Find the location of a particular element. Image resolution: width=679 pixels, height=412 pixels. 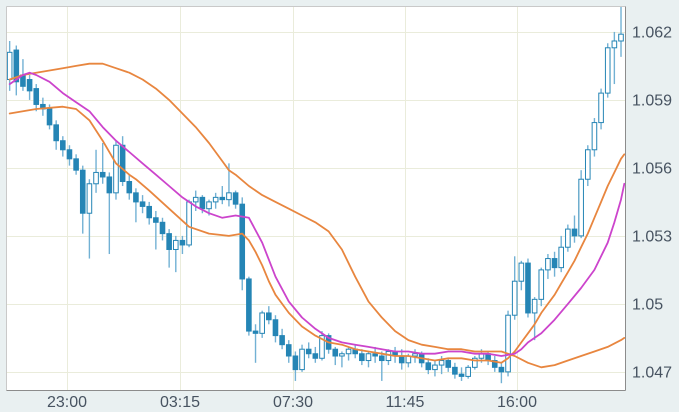

x-axis-tick-label: 03:15 is located at coordinates (180, 402).